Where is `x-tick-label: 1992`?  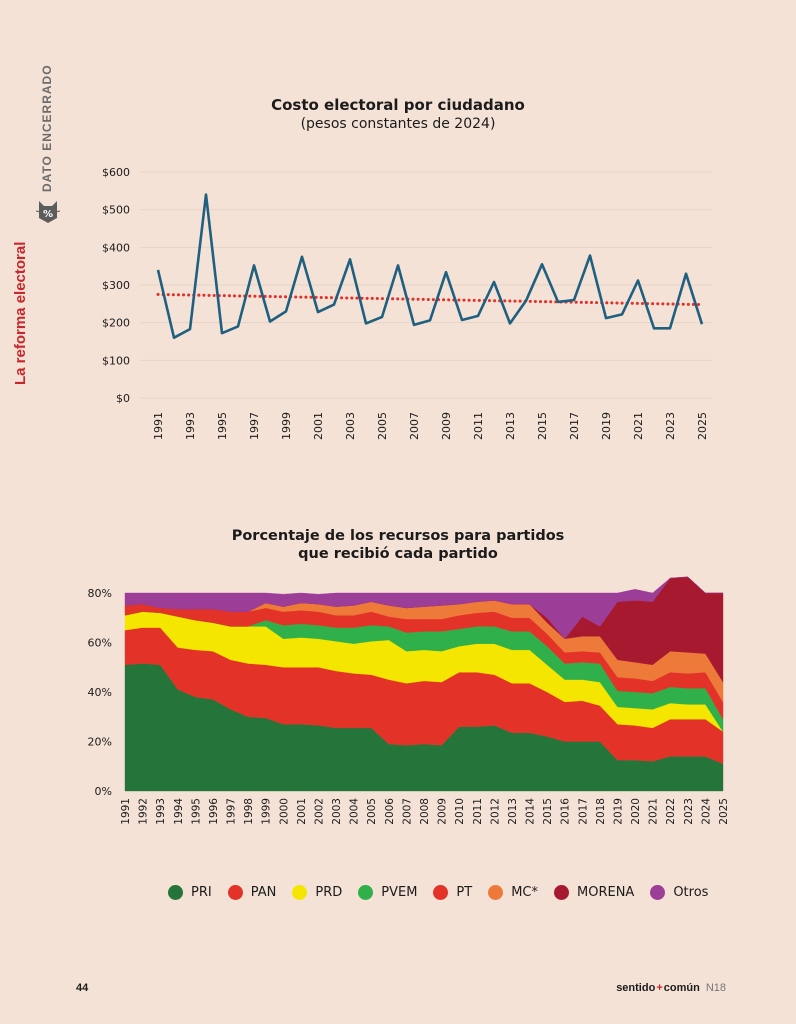
x-tick-label: 1992 is located at coordinates (144, 811).